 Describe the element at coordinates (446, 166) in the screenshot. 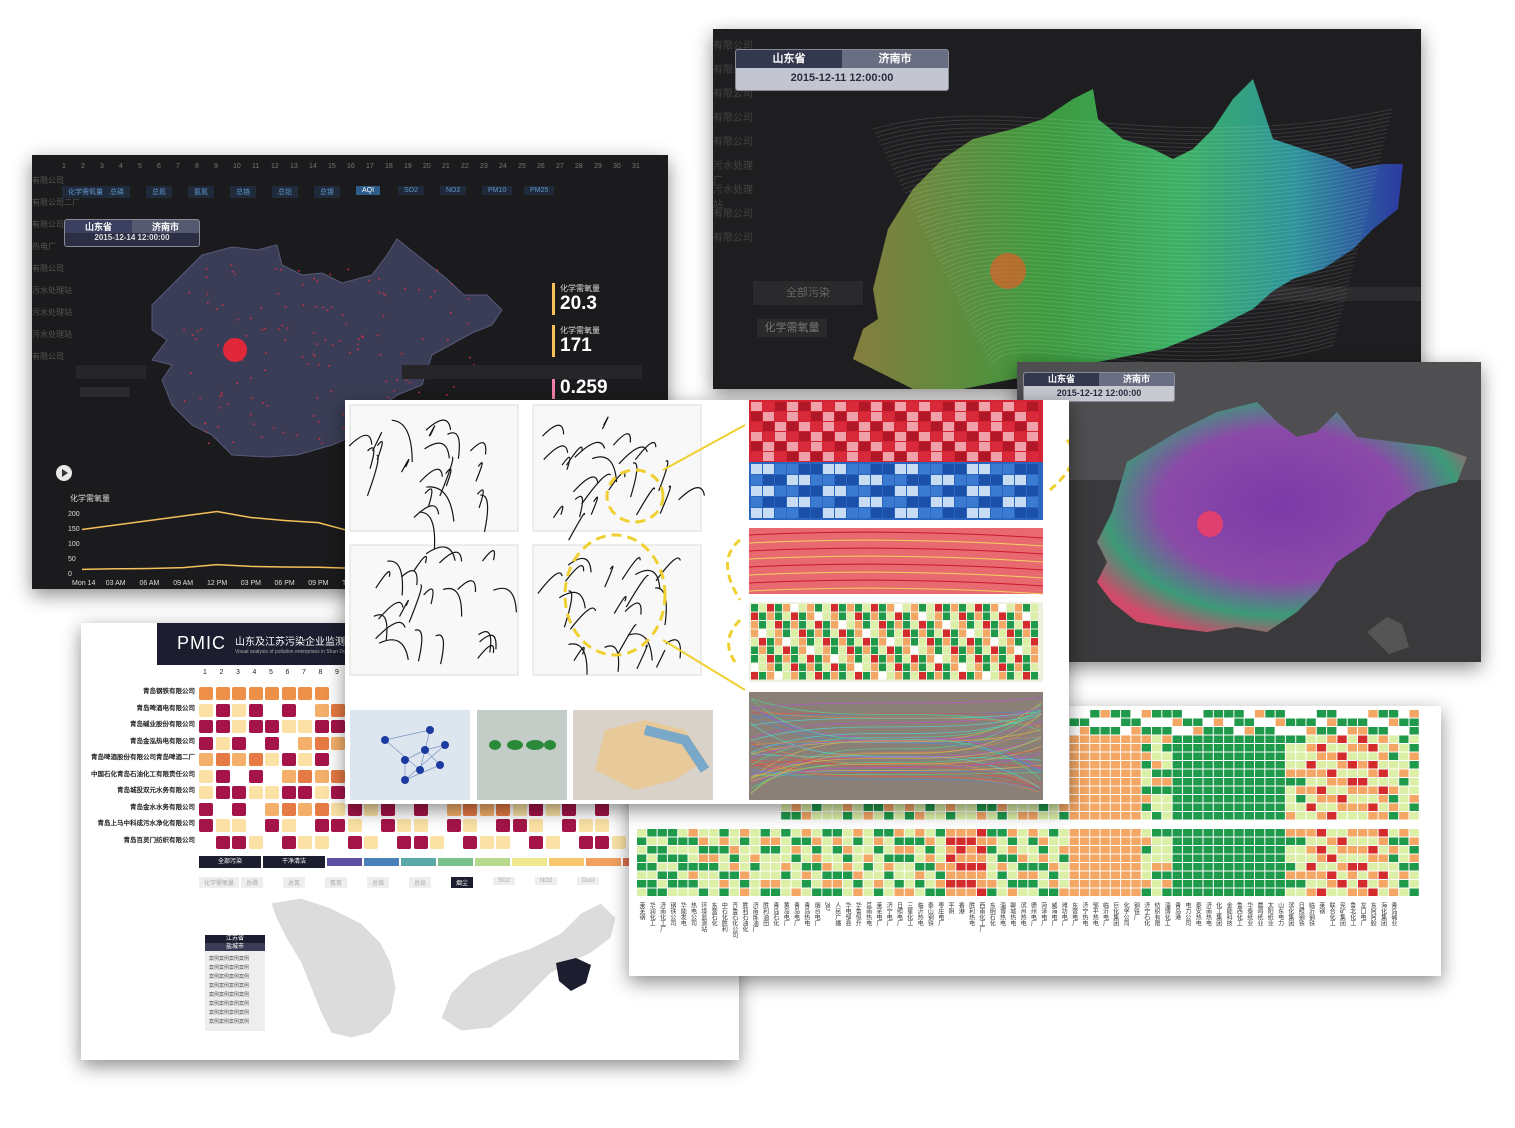

I see `hour-item: 21` at that location.